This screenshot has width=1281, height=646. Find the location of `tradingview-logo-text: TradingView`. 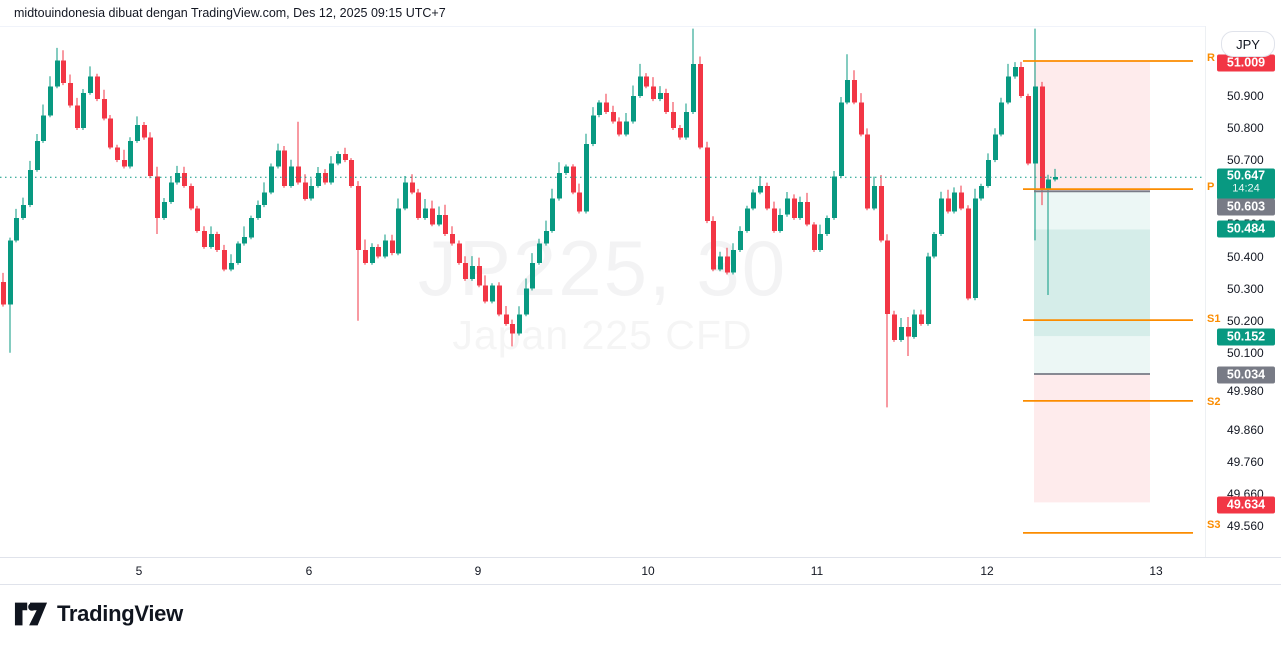

tradingview-logo-text: TradingView is located at coordinates (120, 613).